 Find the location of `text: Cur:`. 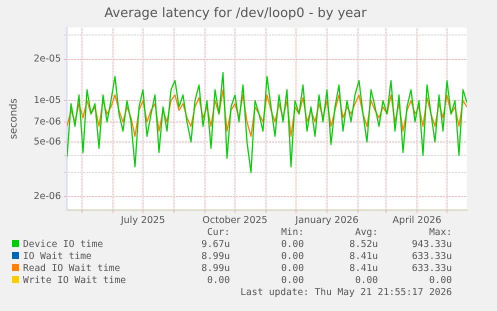

text: Cur: is located at coordinates (218, 232).